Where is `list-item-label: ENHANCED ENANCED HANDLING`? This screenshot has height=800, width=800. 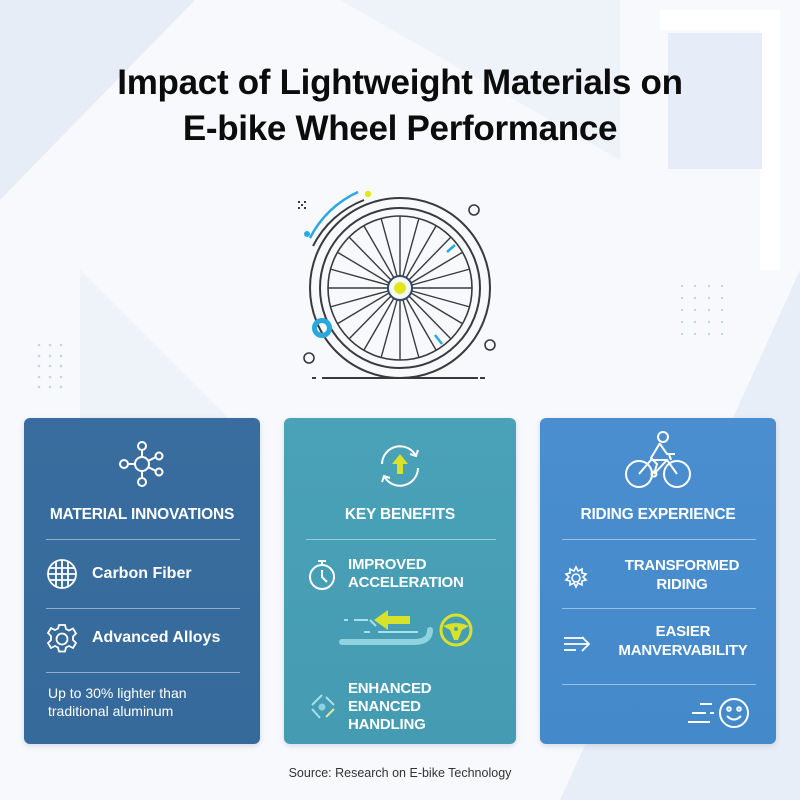
list-item-label: ENHANCED ENANCED HANDLING is located at coordinates (390, 706).